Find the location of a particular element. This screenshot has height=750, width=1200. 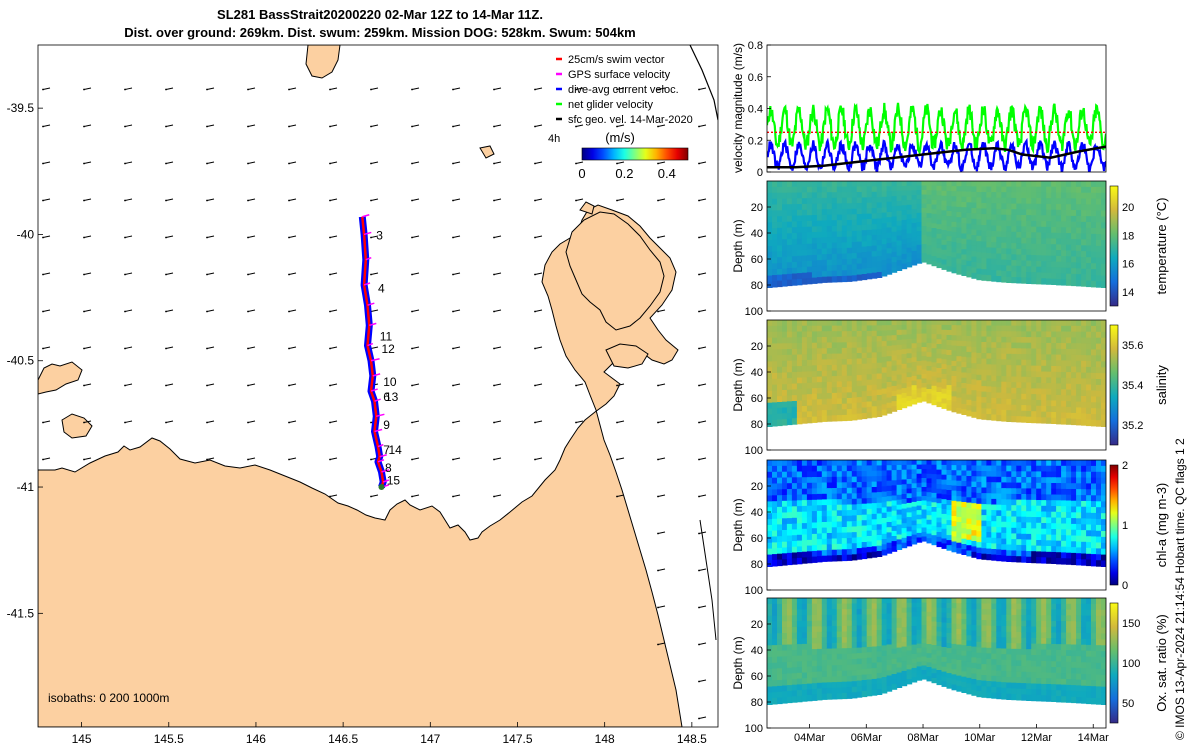

profile-colorbar-tick-label: 2 is located at coordinates (1125, 466).